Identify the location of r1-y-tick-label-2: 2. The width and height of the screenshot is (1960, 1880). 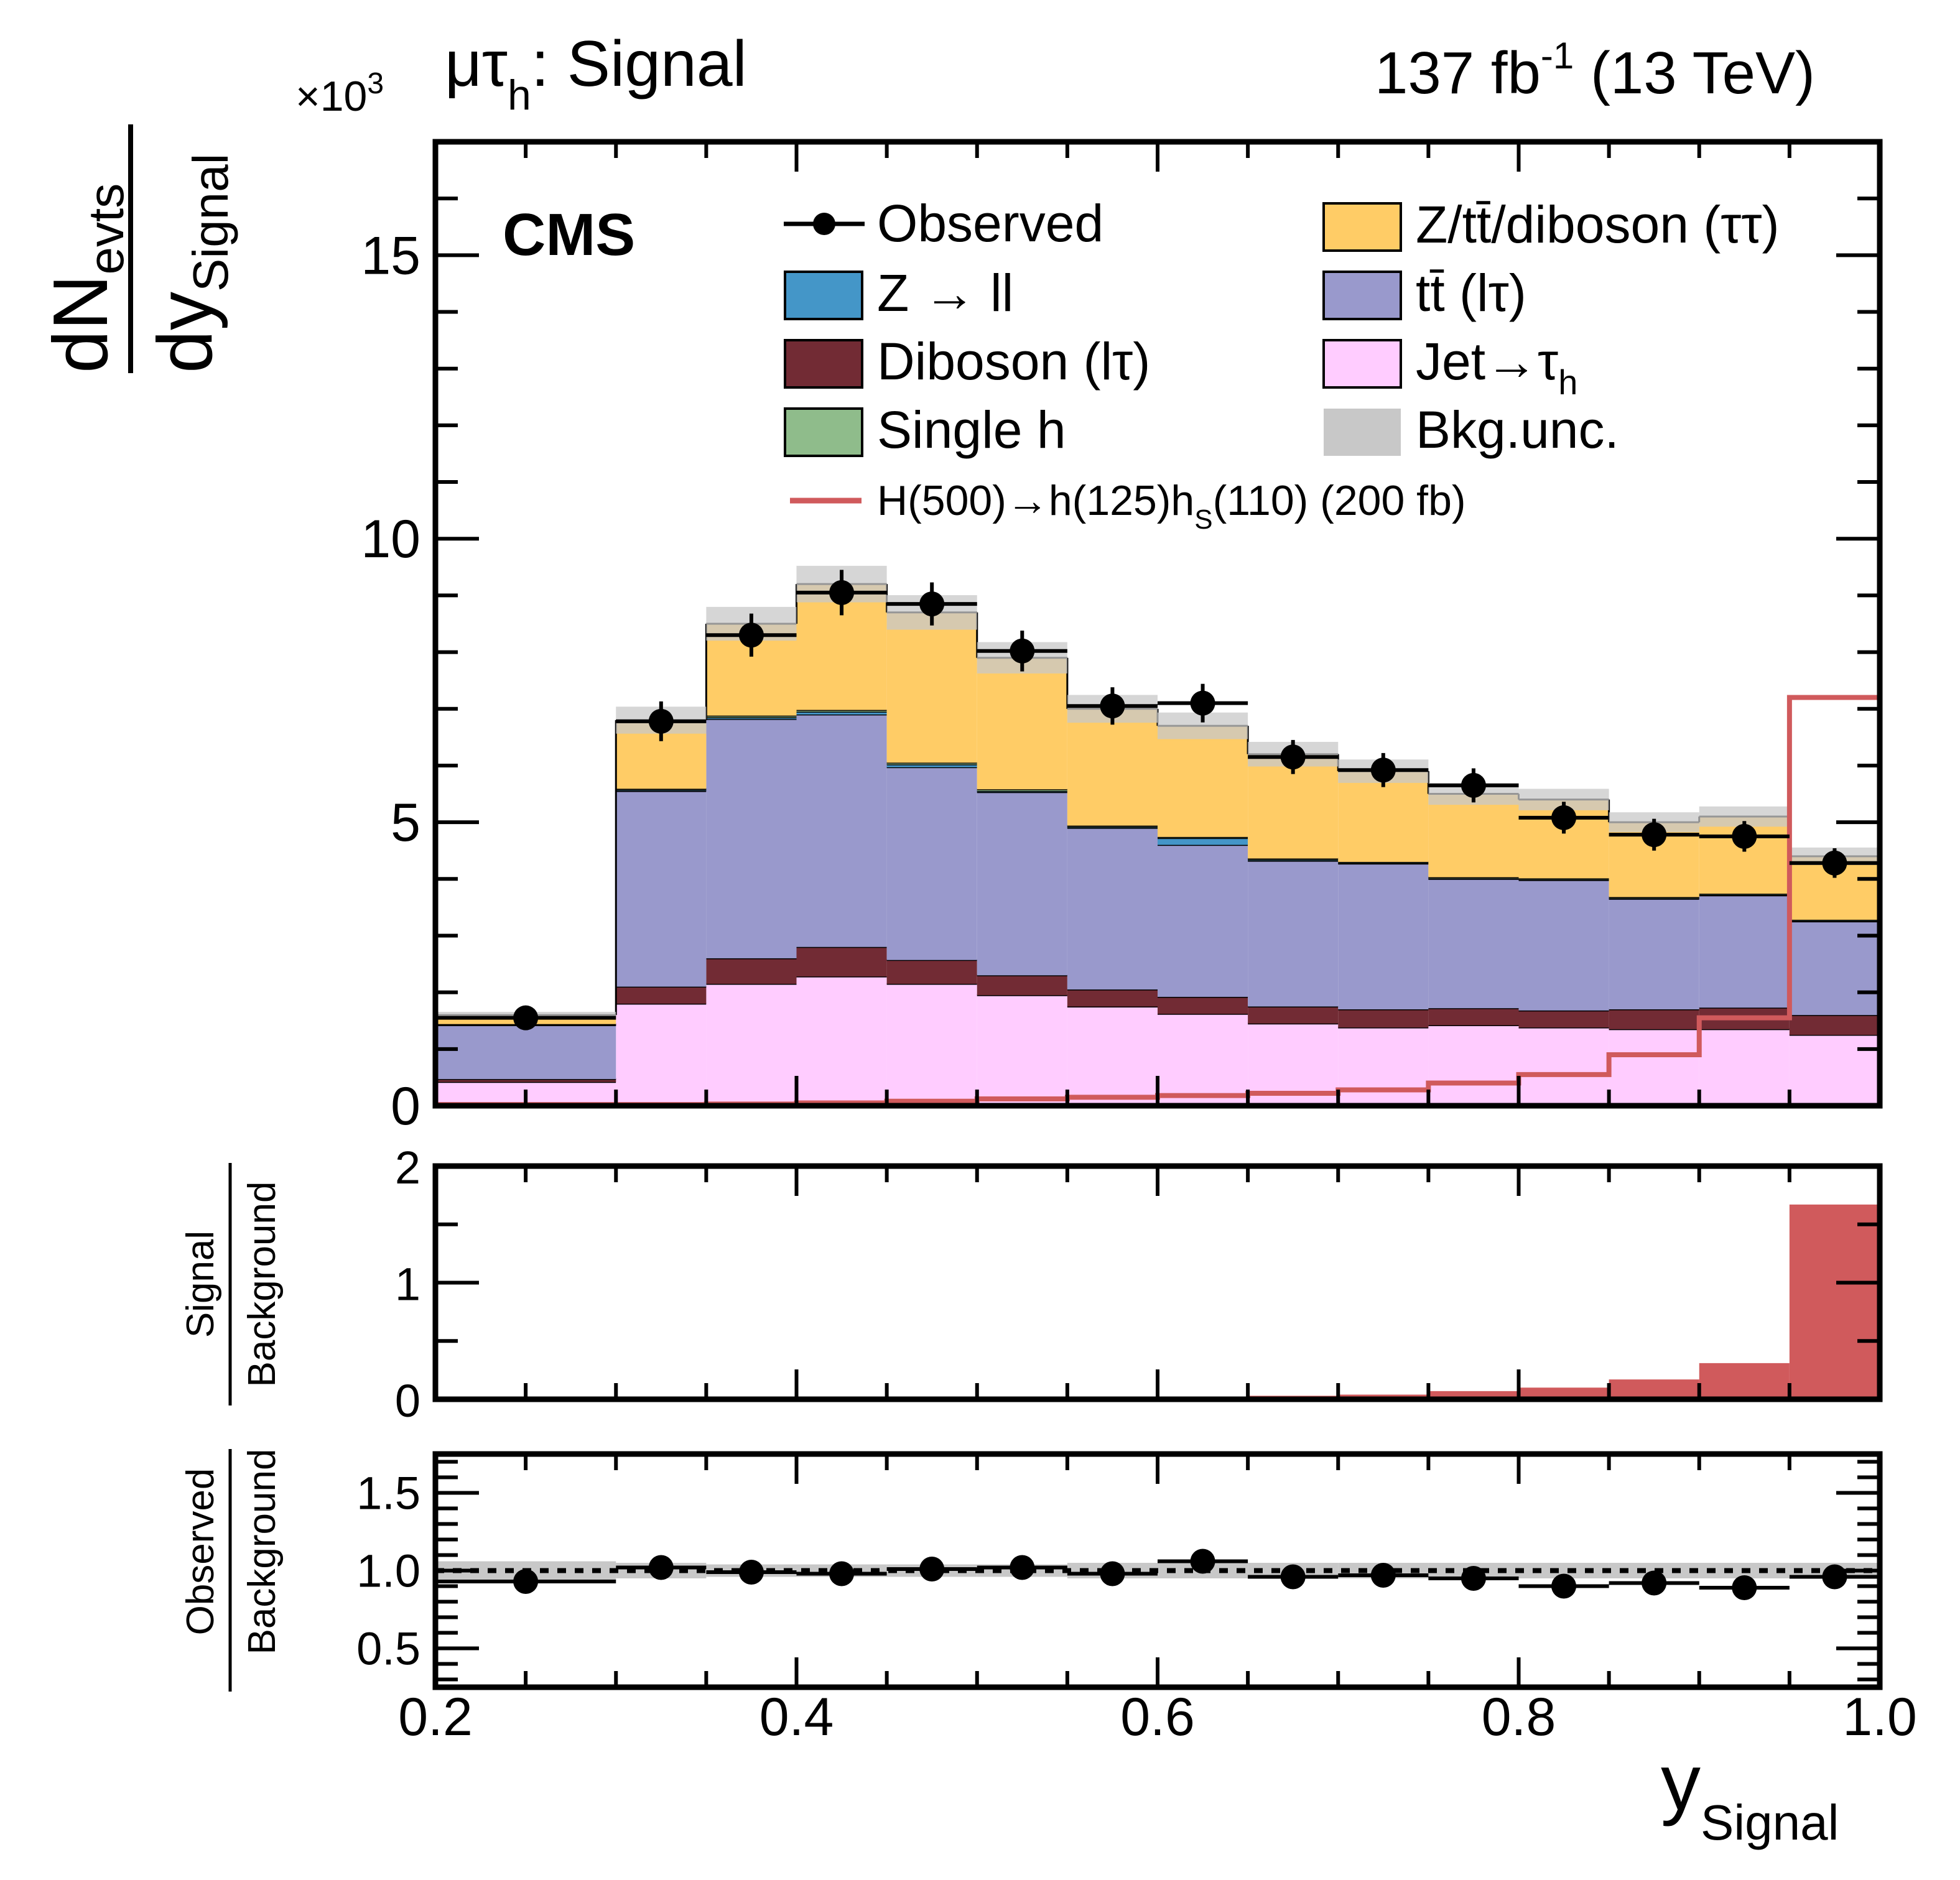
(407, 1167).